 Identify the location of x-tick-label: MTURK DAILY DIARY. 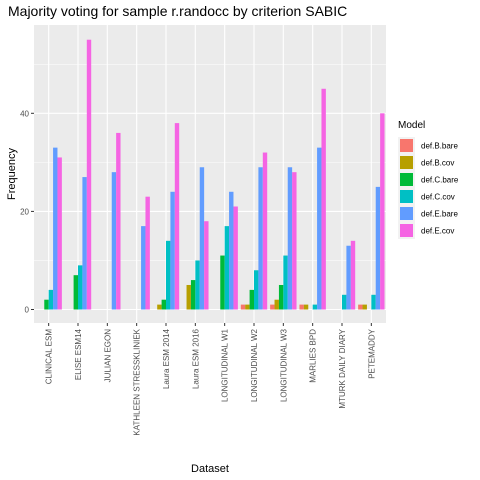
(342, 368).